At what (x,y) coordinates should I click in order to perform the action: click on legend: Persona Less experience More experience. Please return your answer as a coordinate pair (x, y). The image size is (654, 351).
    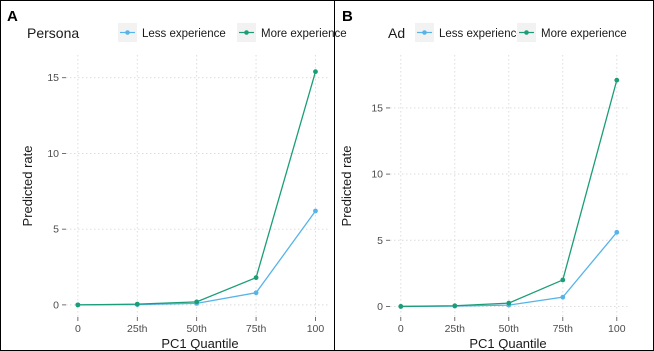
    Looking at the image, I should click on (187, 32).